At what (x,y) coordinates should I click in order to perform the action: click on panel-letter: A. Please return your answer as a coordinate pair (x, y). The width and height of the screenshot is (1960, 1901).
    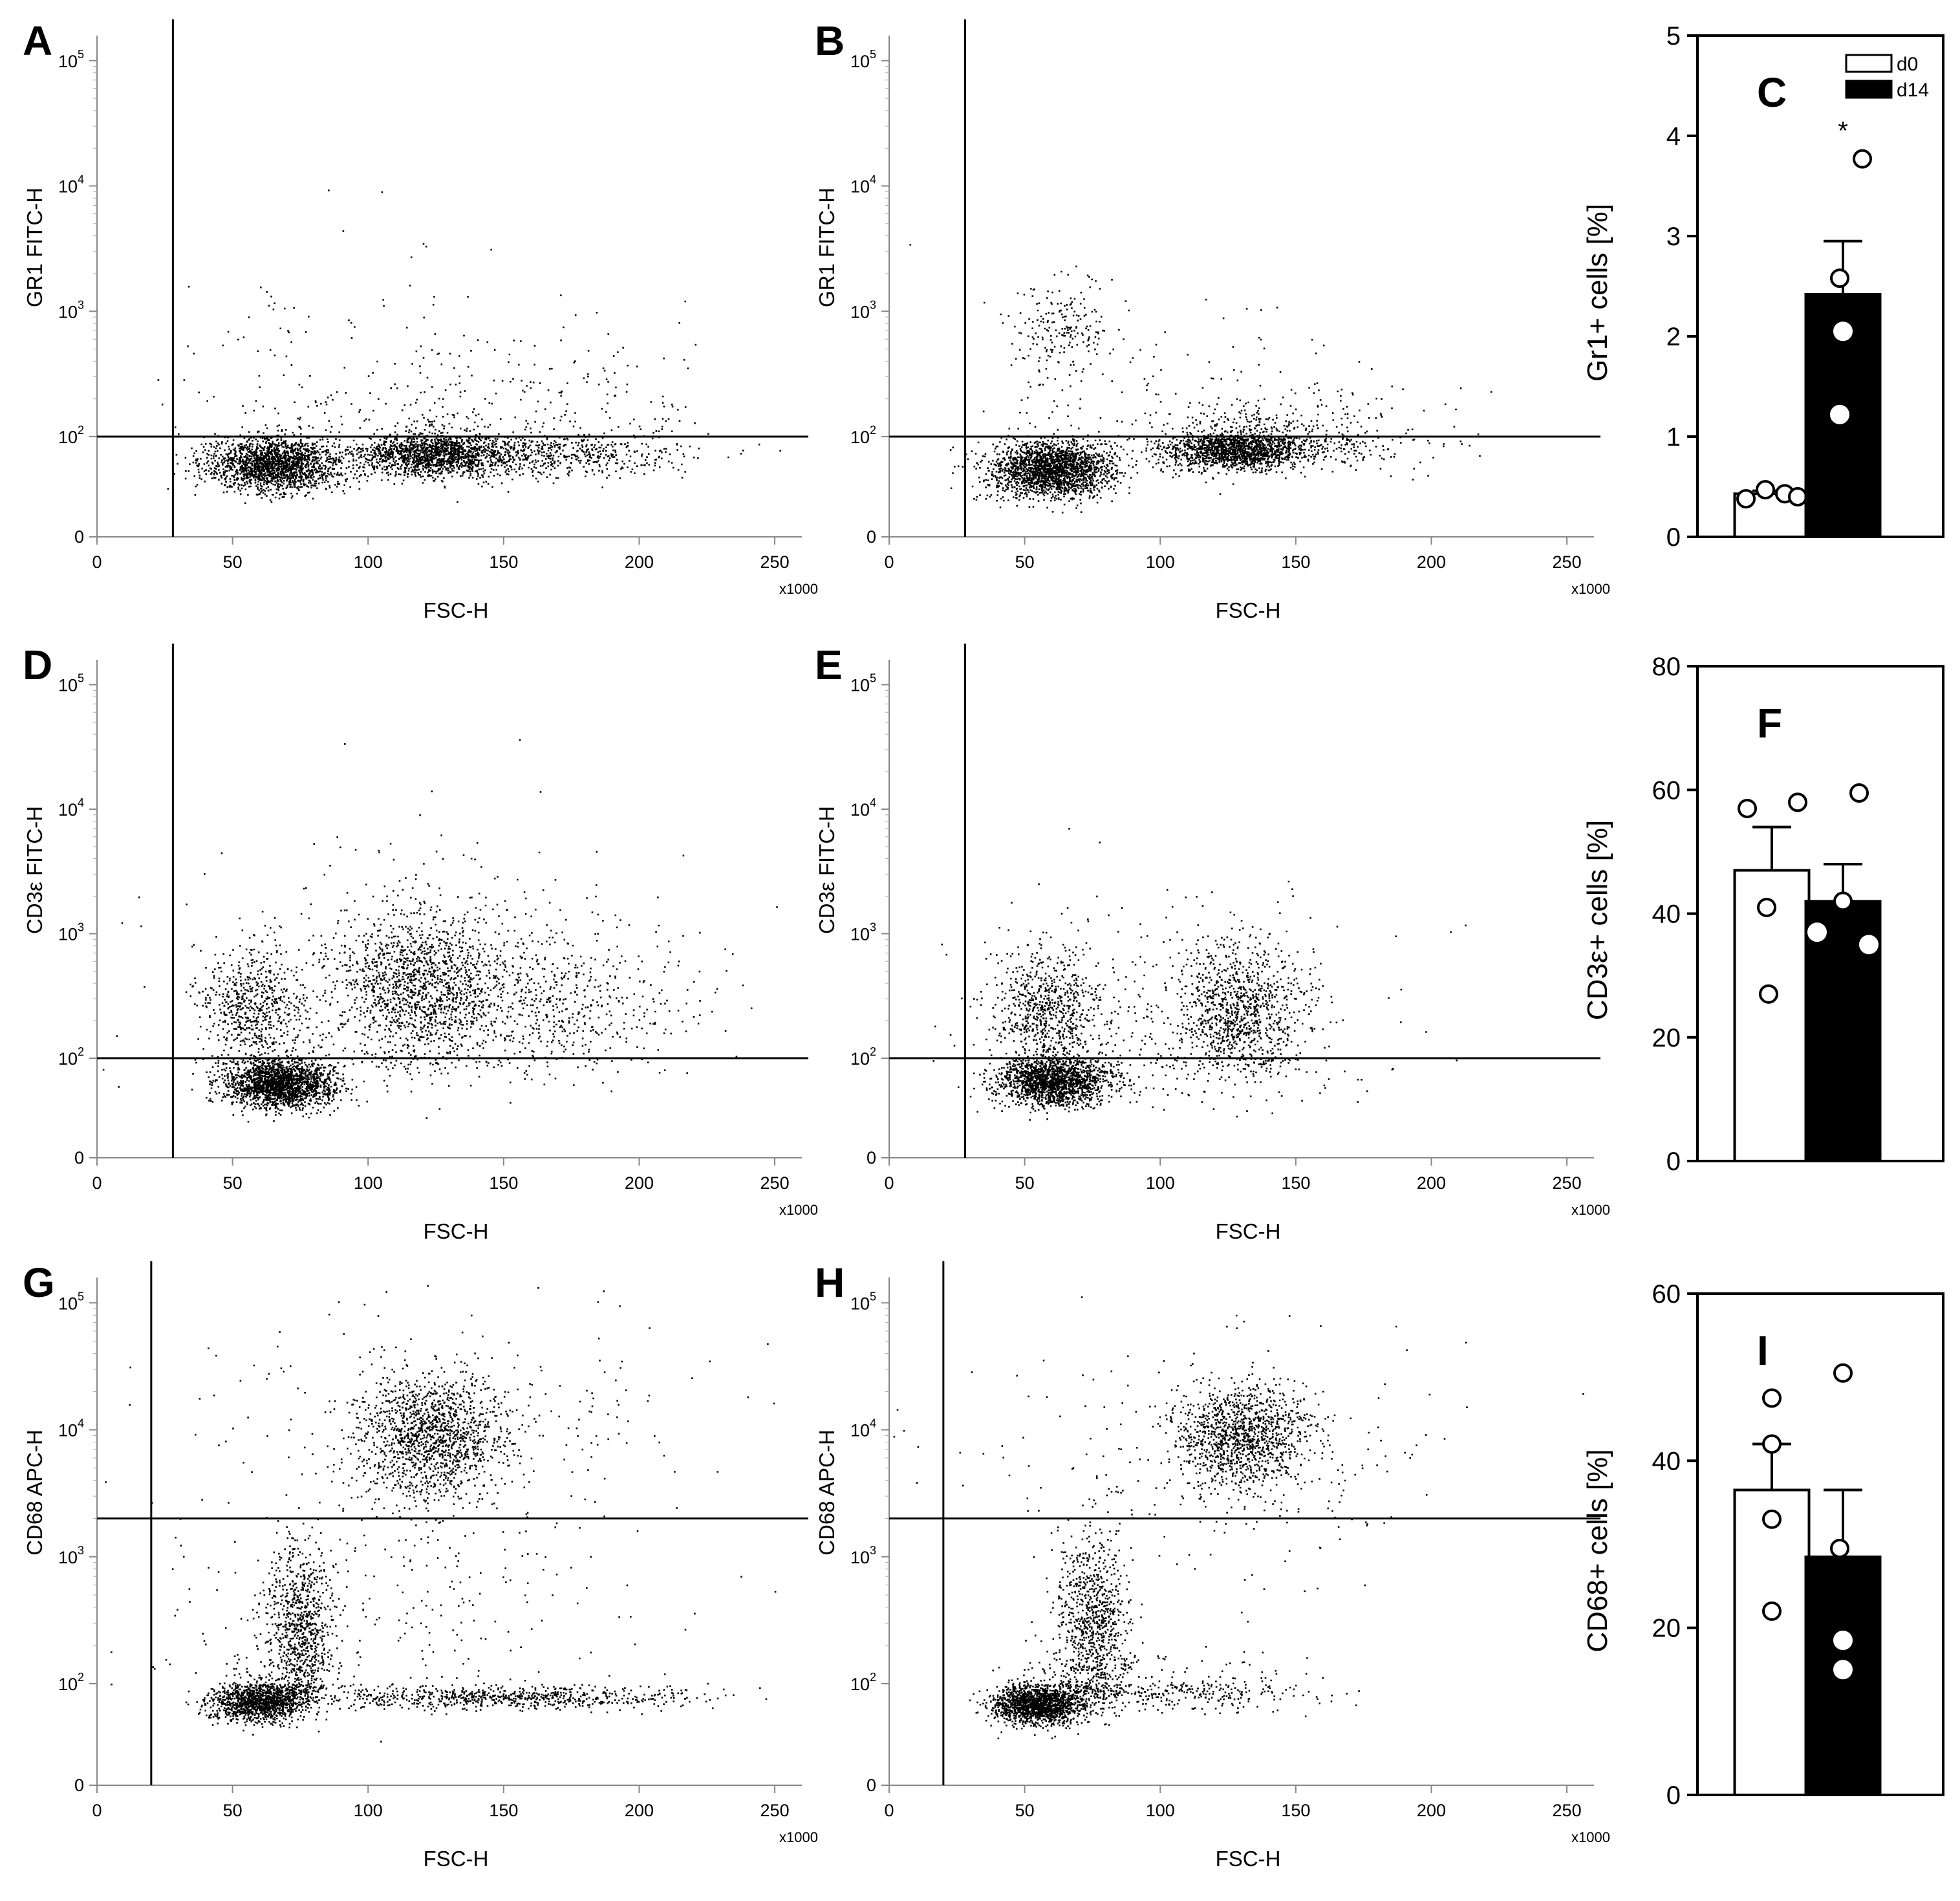
    Looking at the image, I should click on (37, 40).